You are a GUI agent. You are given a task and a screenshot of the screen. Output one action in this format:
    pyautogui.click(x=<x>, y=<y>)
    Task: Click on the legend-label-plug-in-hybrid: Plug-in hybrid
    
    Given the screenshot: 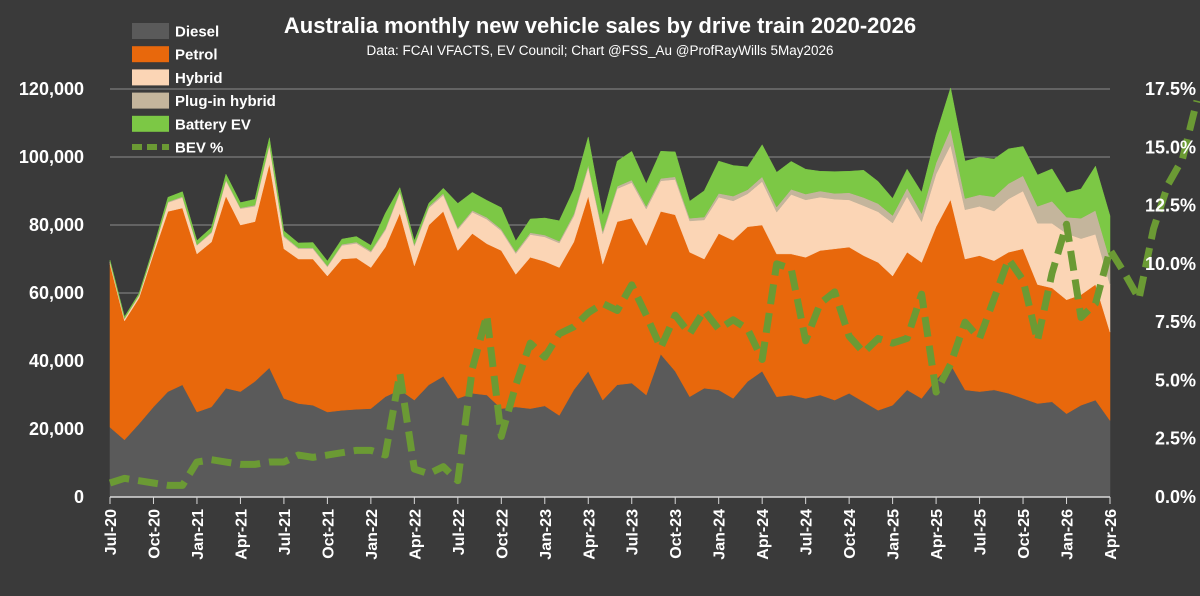 What is the action you would take?
    pyautogui.click(x=225, y=101)
    